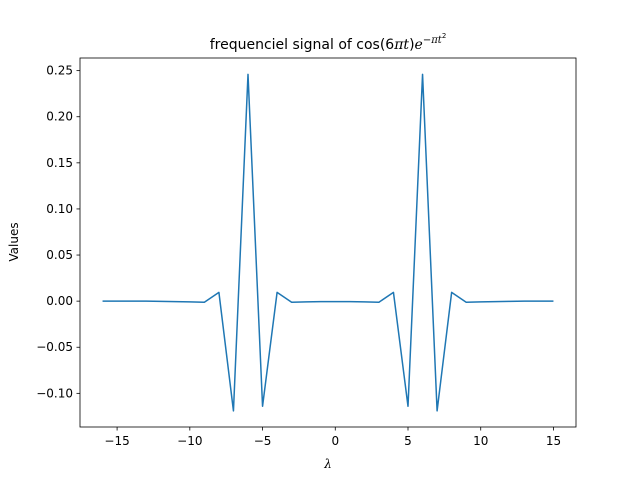  I want to click on x-tick-label: 15, so click(553, 441).